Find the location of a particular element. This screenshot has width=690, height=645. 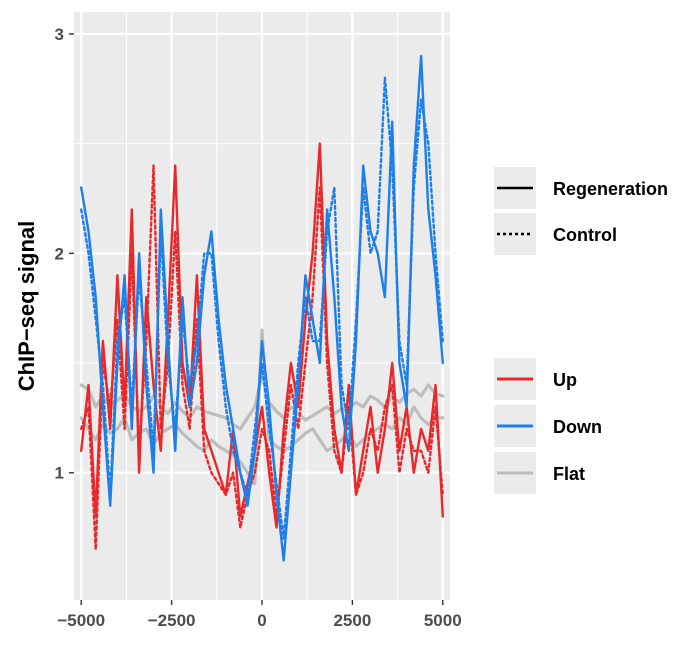

legend-label-regeneration: Regeneration is located at coordinates (610, 189).